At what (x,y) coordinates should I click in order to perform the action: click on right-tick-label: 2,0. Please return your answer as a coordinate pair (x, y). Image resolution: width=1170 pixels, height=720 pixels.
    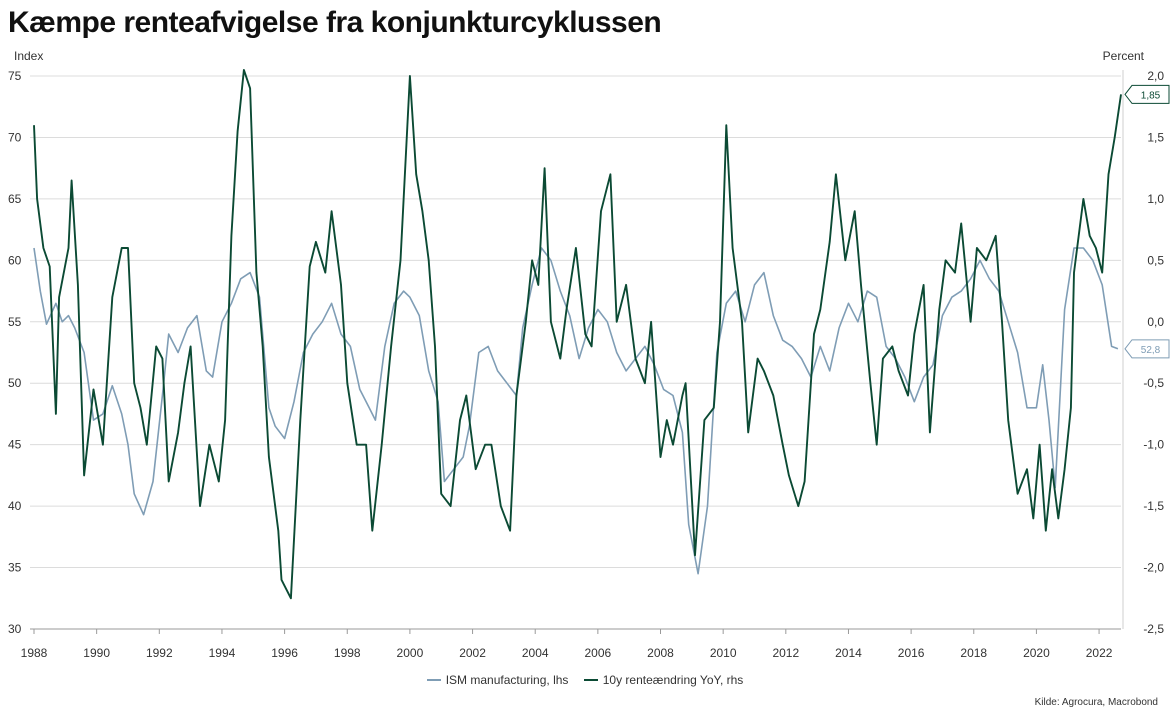
    Looking at the image, I should click on (1155, 76).